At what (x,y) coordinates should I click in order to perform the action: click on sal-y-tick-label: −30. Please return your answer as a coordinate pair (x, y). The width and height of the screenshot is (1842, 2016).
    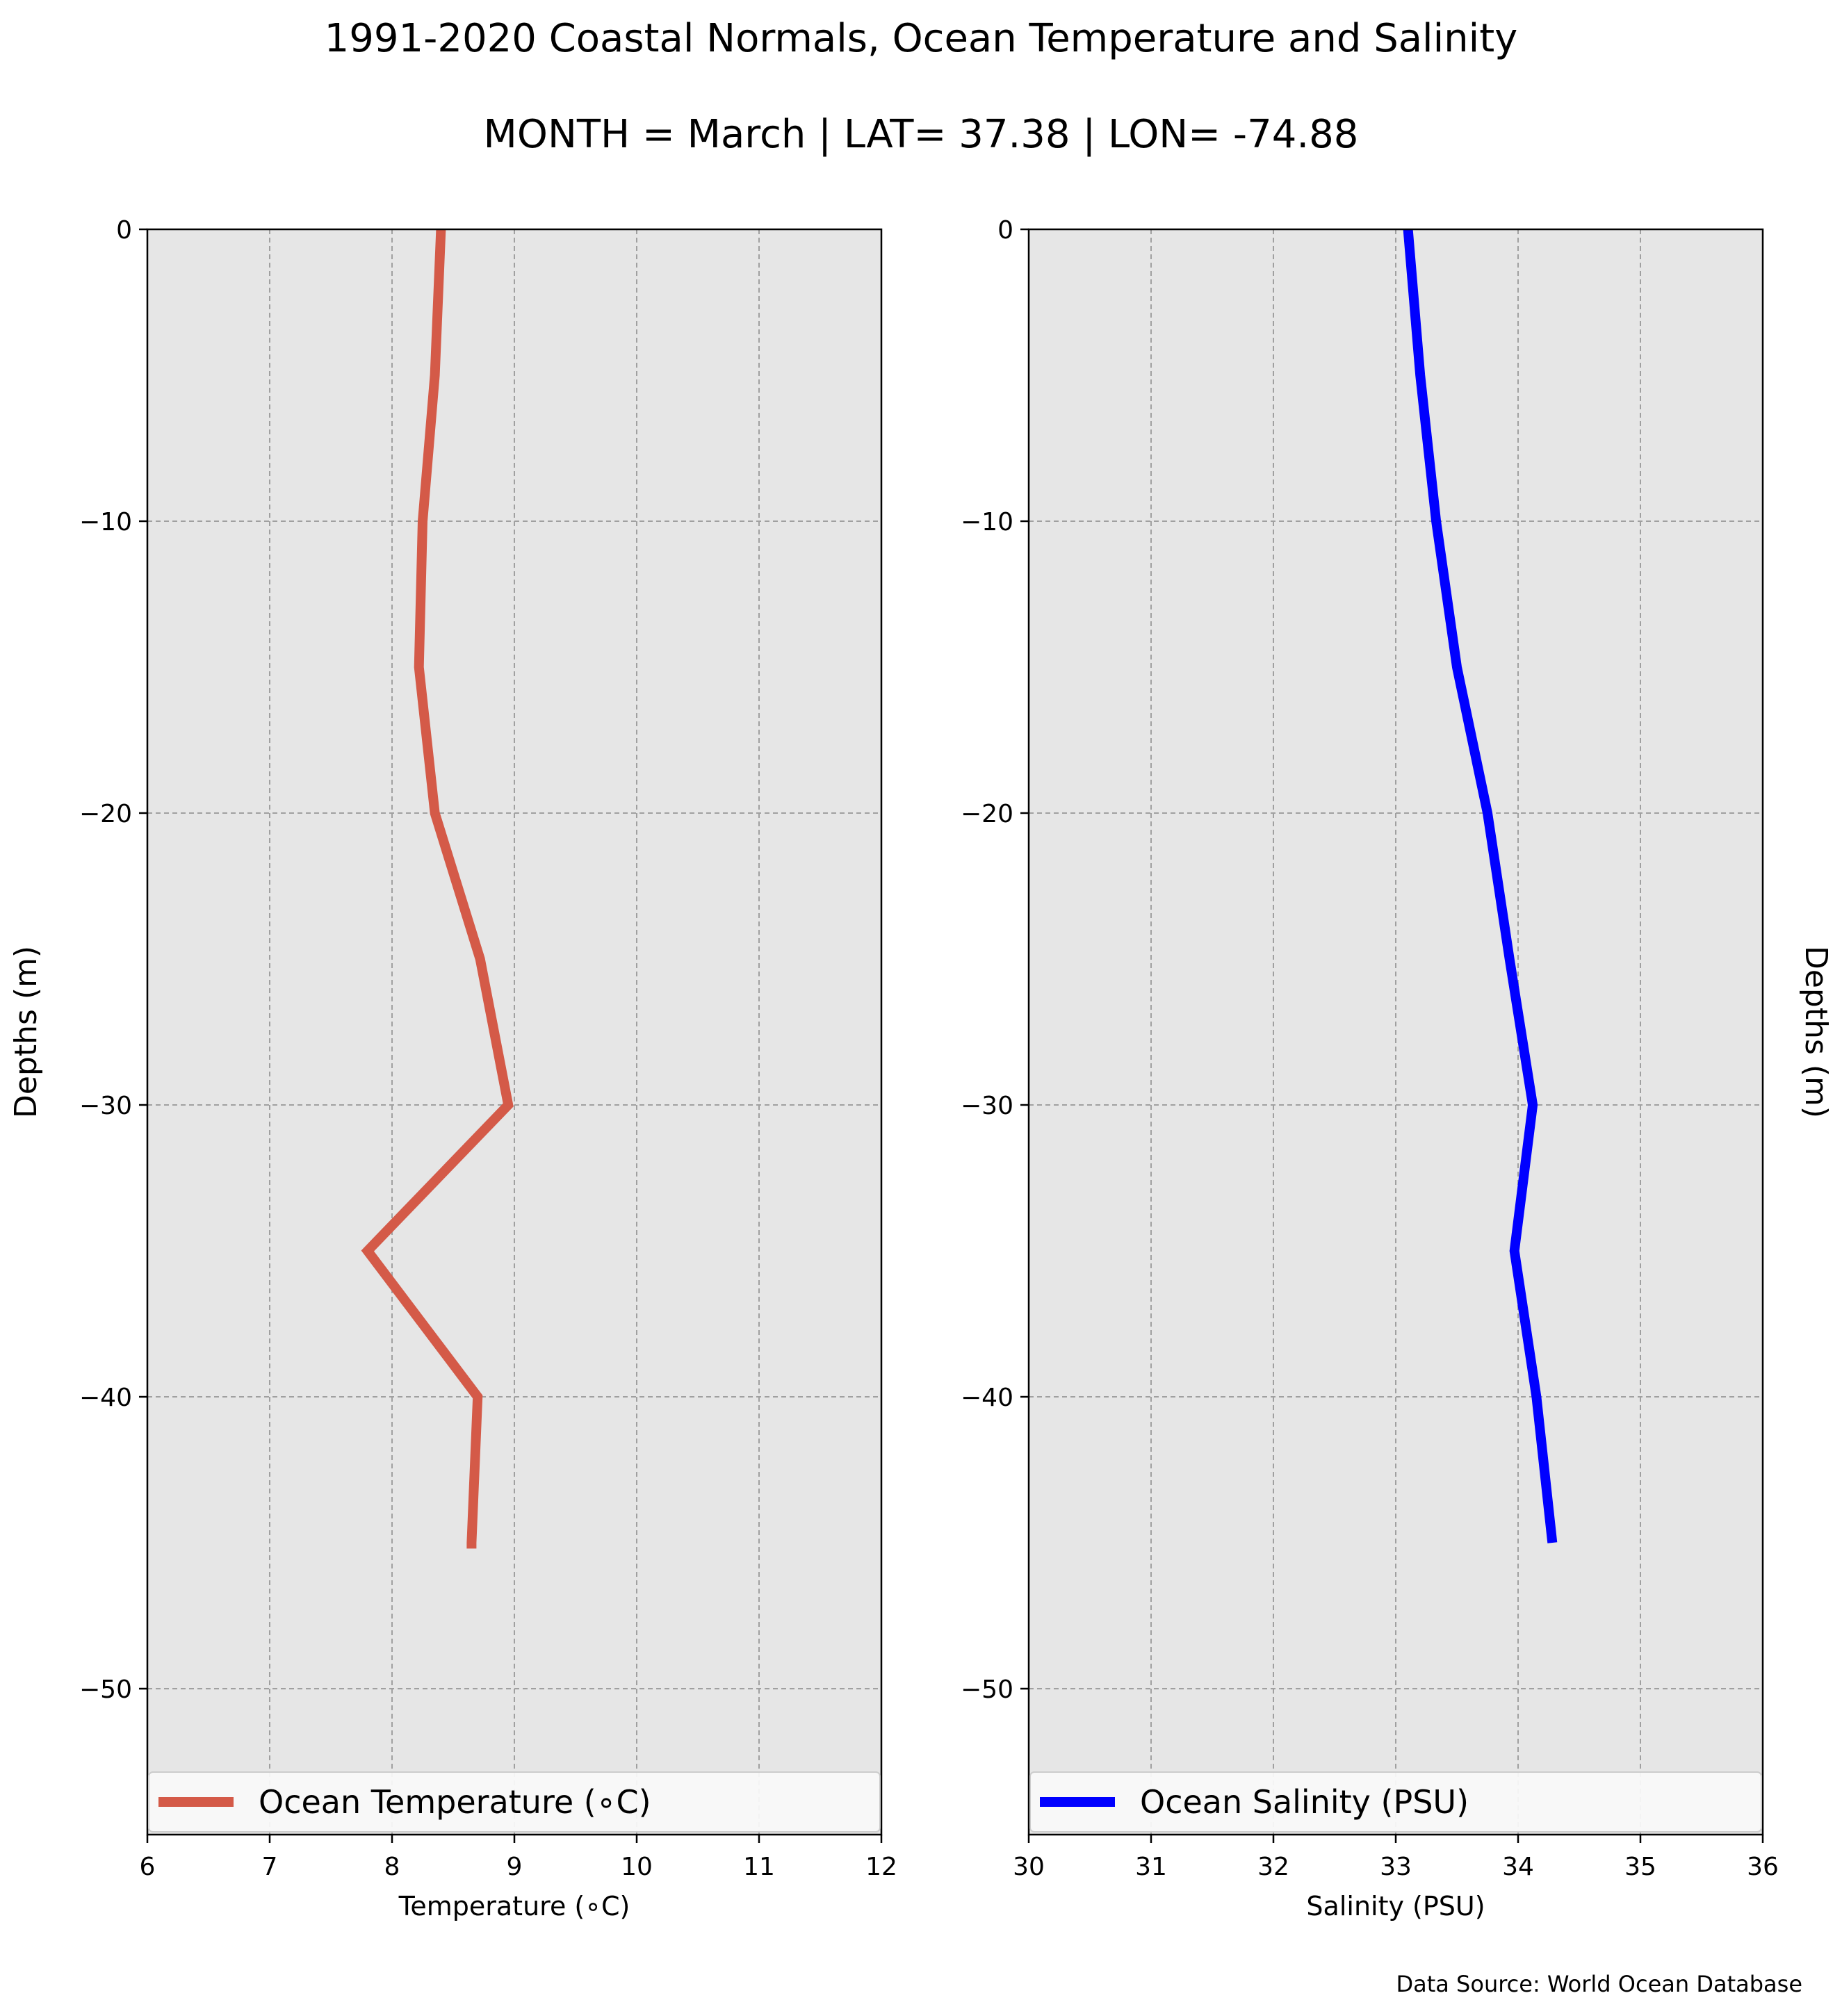
    Looking at the image, I should click on (987, 1106).